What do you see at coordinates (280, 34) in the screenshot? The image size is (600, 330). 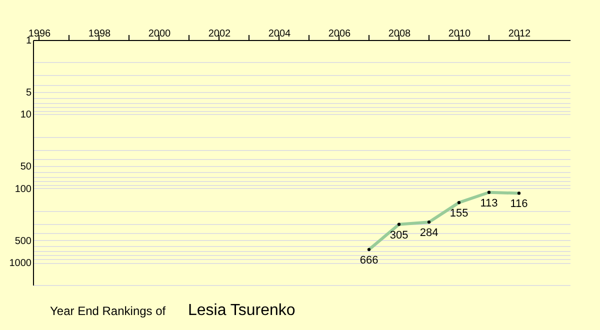 I see `x-tick-label: 2004` at bounding box center [280, 34].